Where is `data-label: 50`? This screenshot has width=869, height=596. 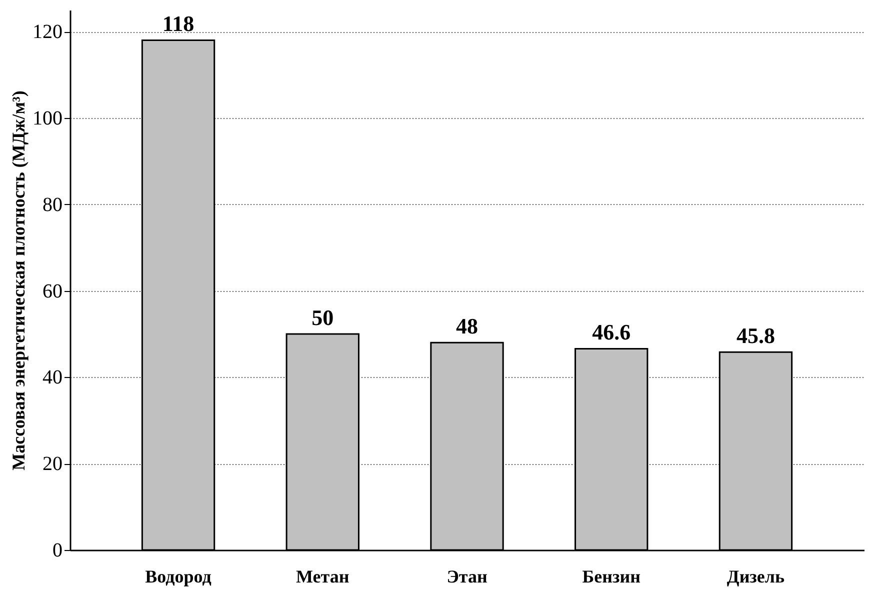 data-label: 50 is located at coordinates (323, 317).